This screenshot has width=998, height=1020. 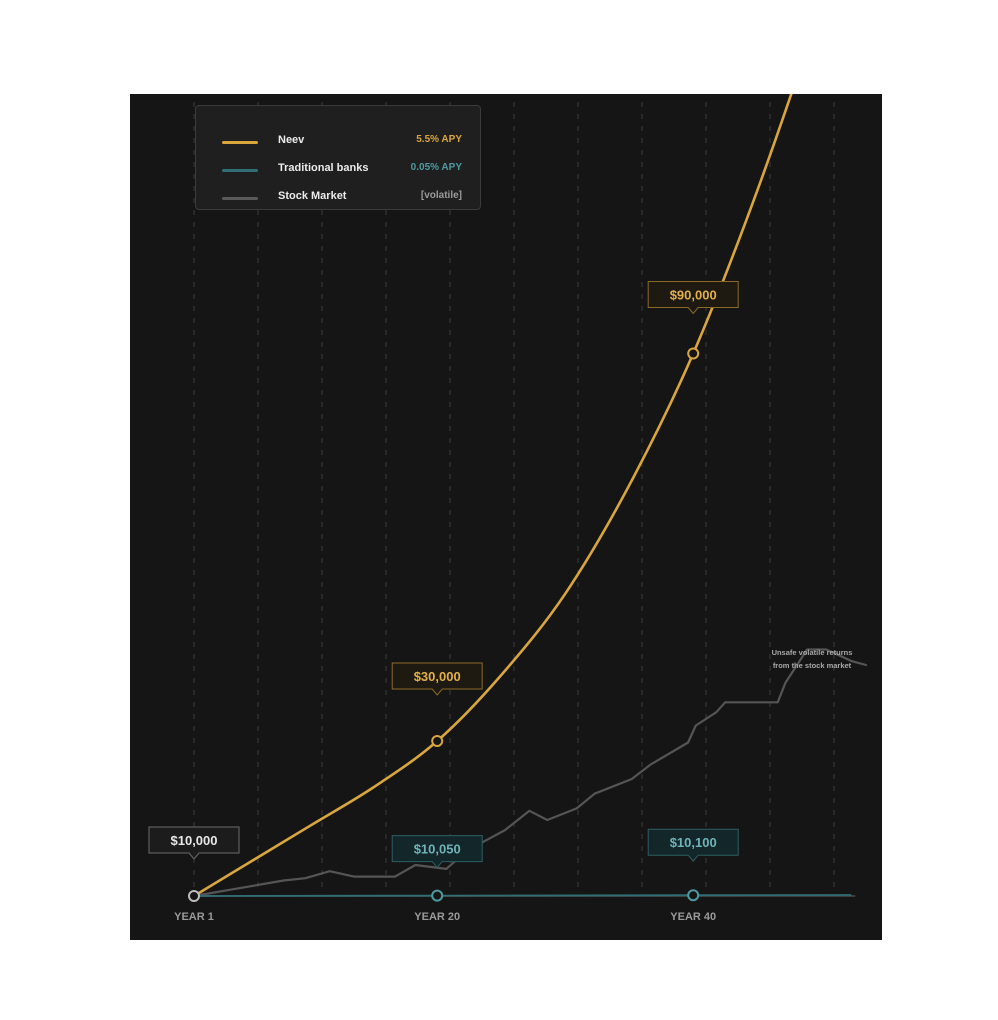 What do you see at coordinates (693, 842) in the screenshot?
I see `value-callout-label-10-100: $10,100` at bounding box center [693, 842].